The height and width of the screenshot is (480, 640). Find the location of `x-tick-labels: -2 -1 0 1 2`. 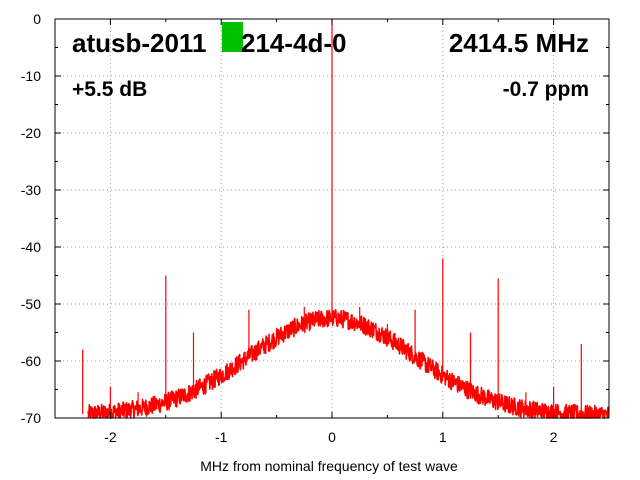

x-tick-labels: -2 -1 0 1 2 is located at coordinates (331, 437).